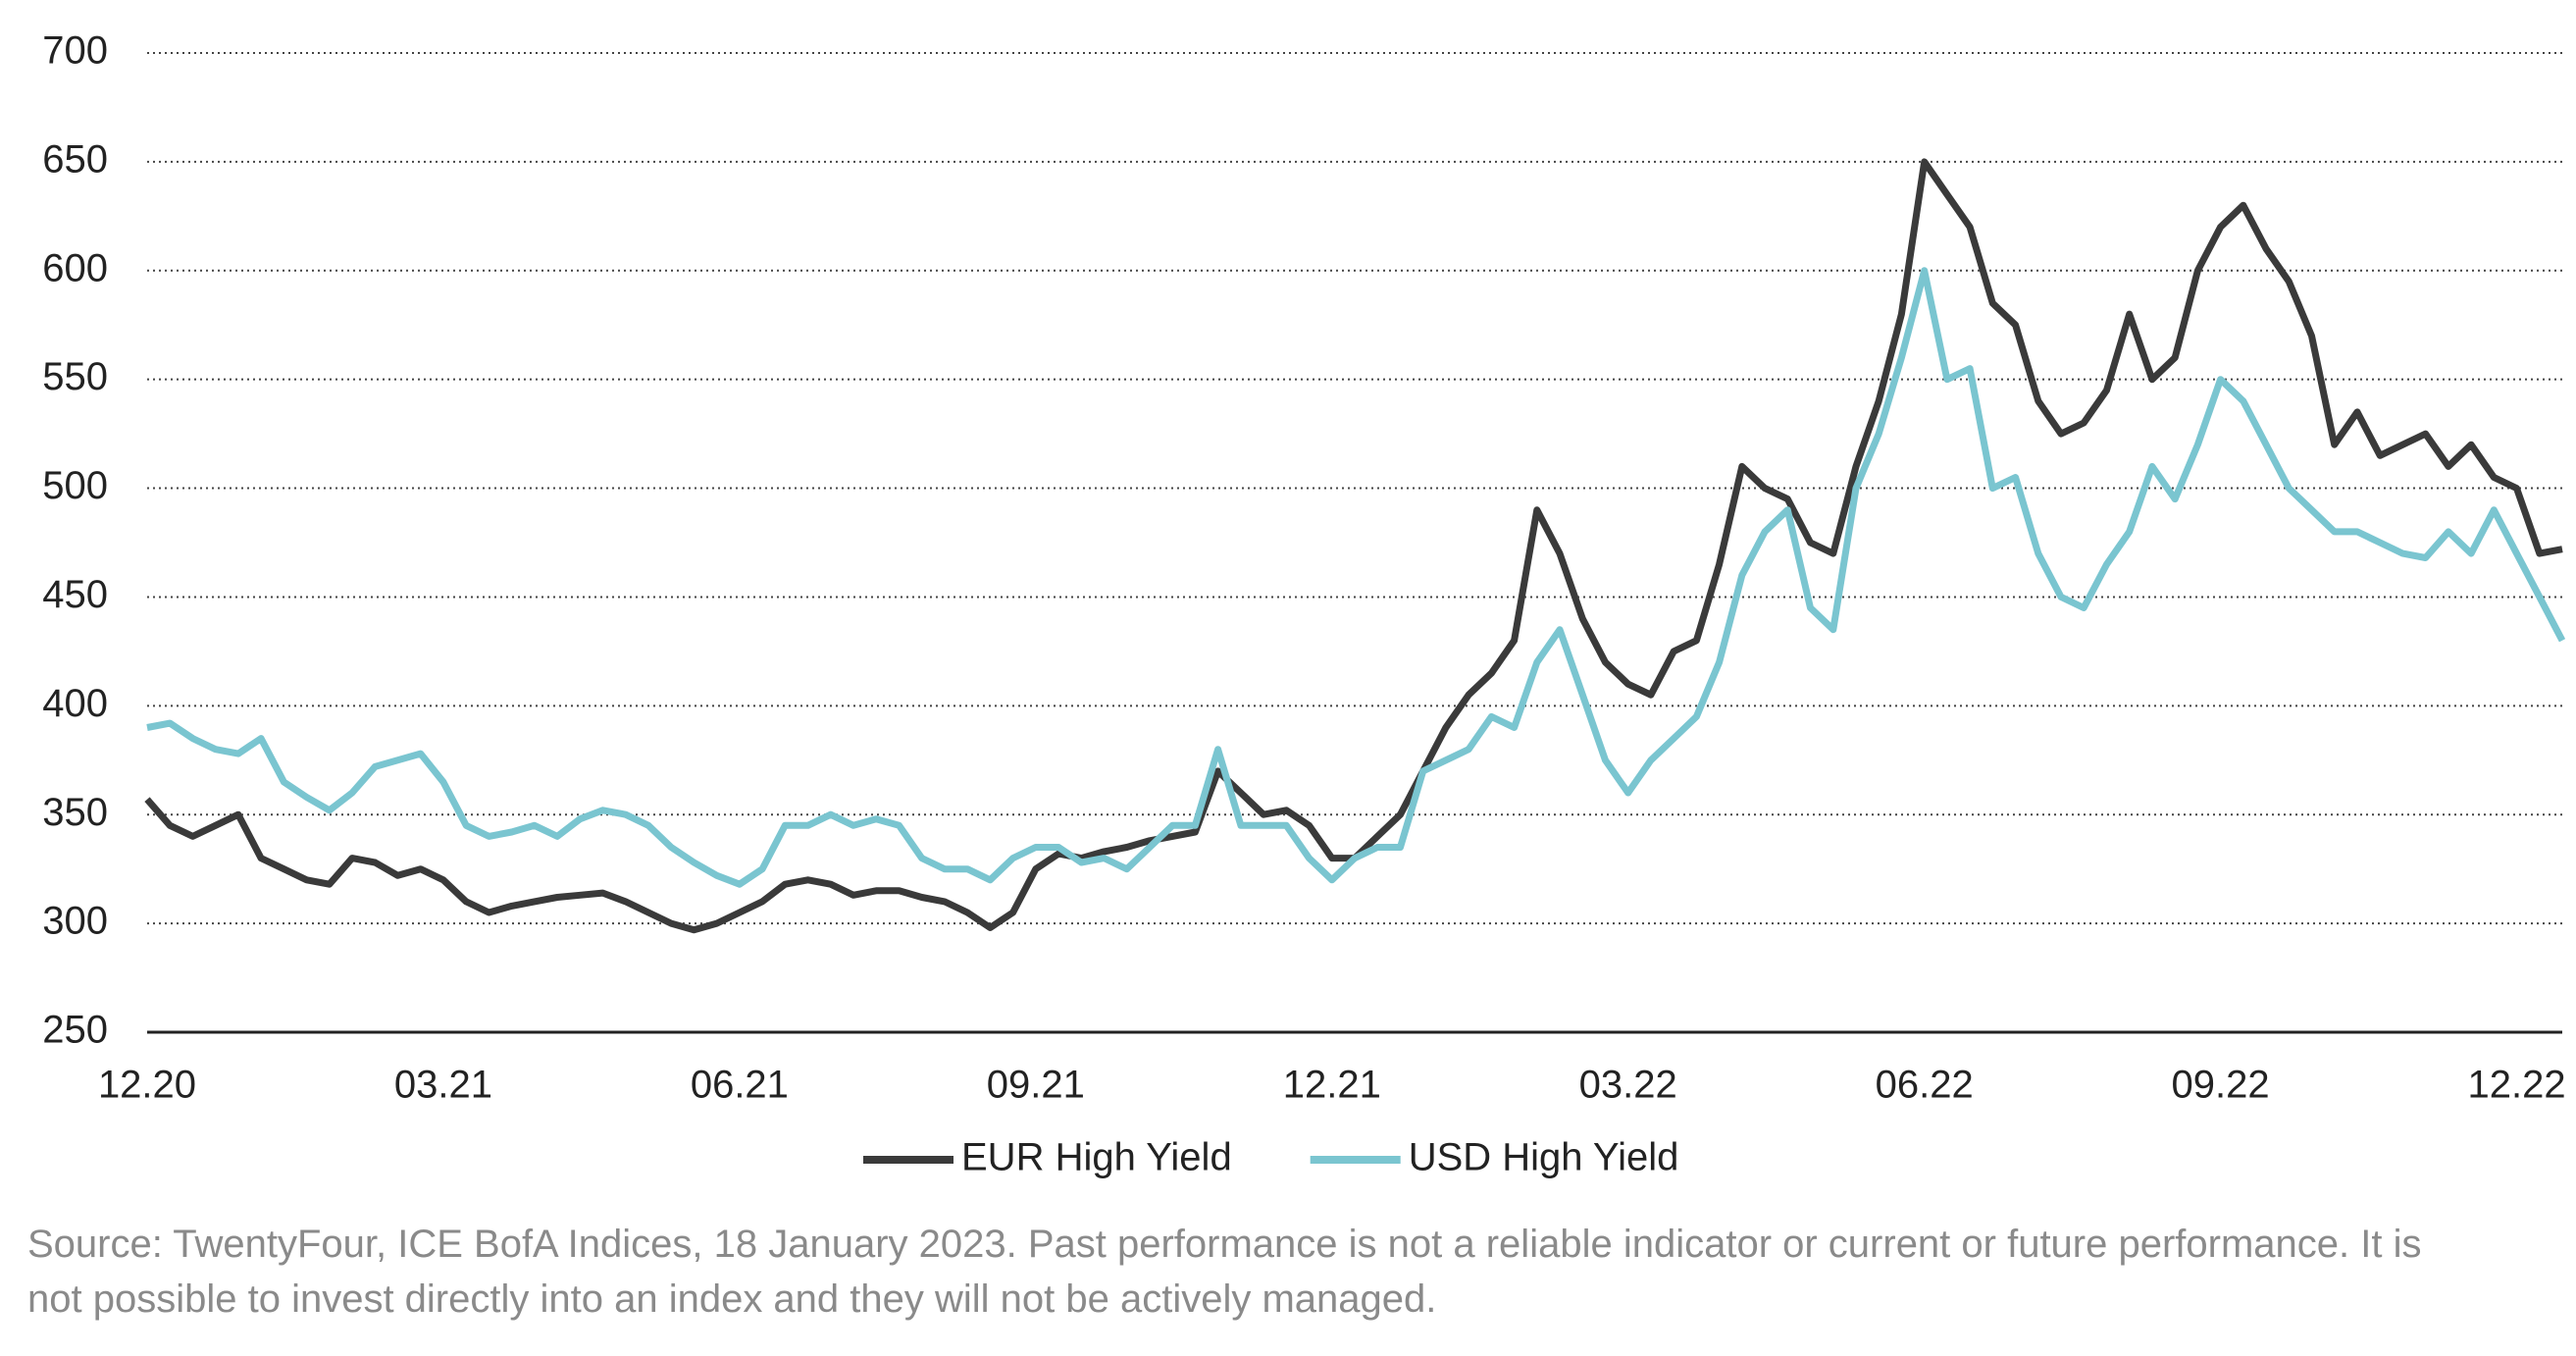  Describe the element at coordinates (740, 1085) in the screenshot. I see `x-tick-label: 06.21` at that location.